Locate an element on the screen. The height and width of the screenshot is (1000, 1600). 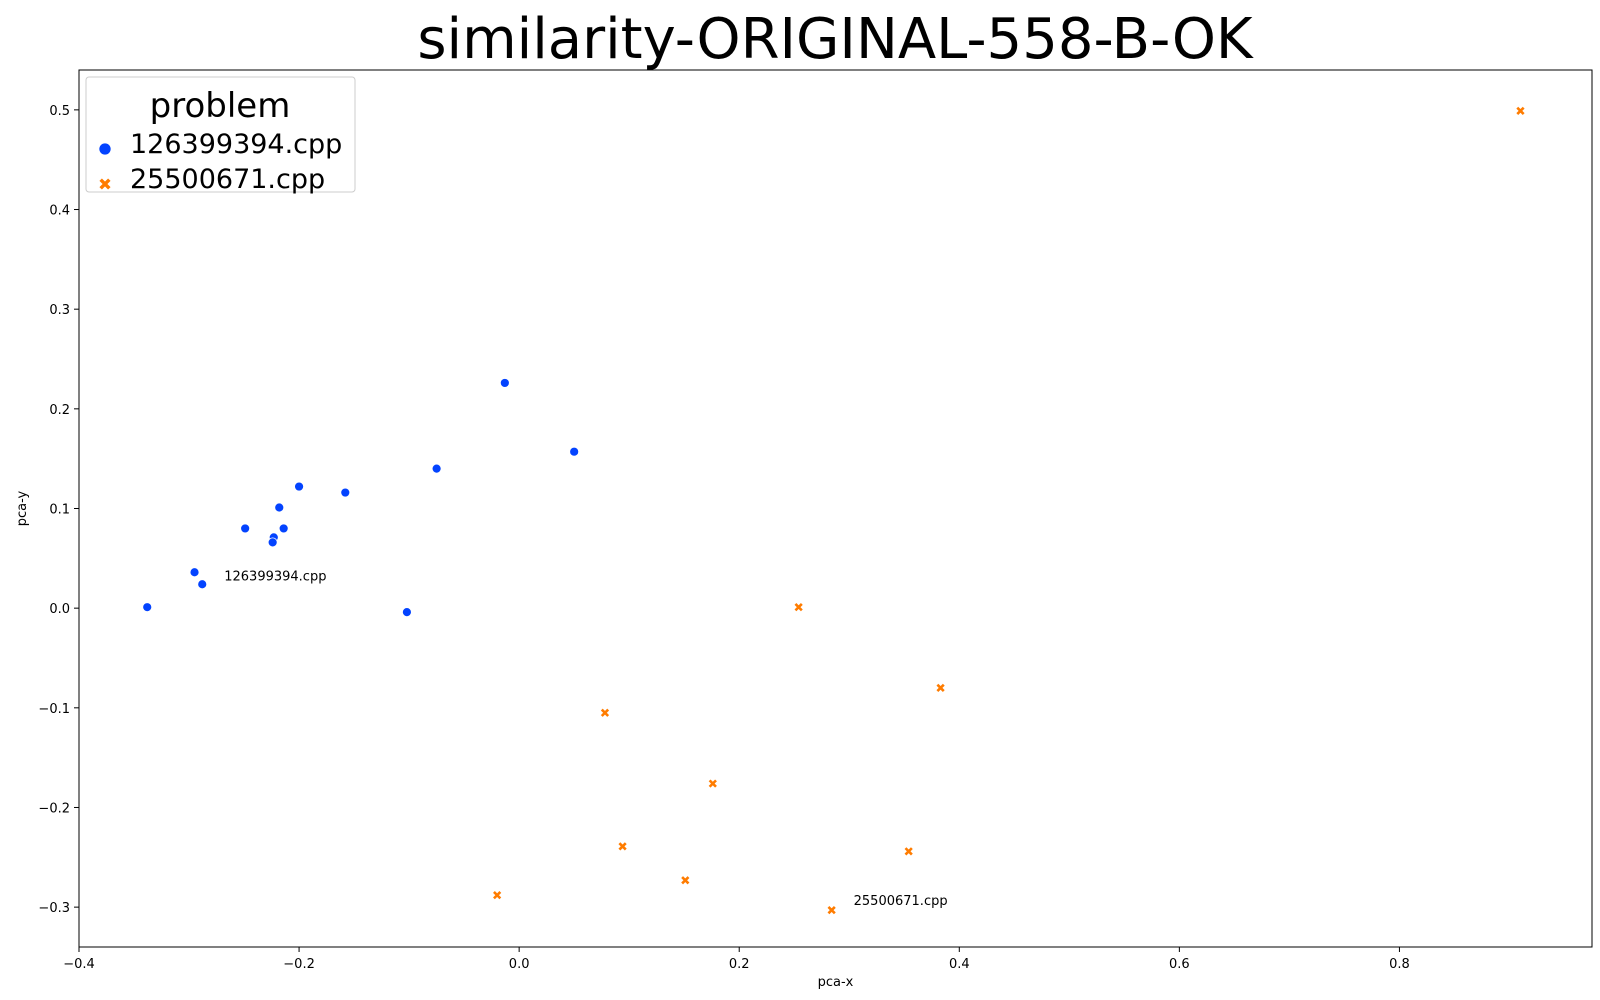
x-tick-label: 0.4 is located at coordinates (959, 964).